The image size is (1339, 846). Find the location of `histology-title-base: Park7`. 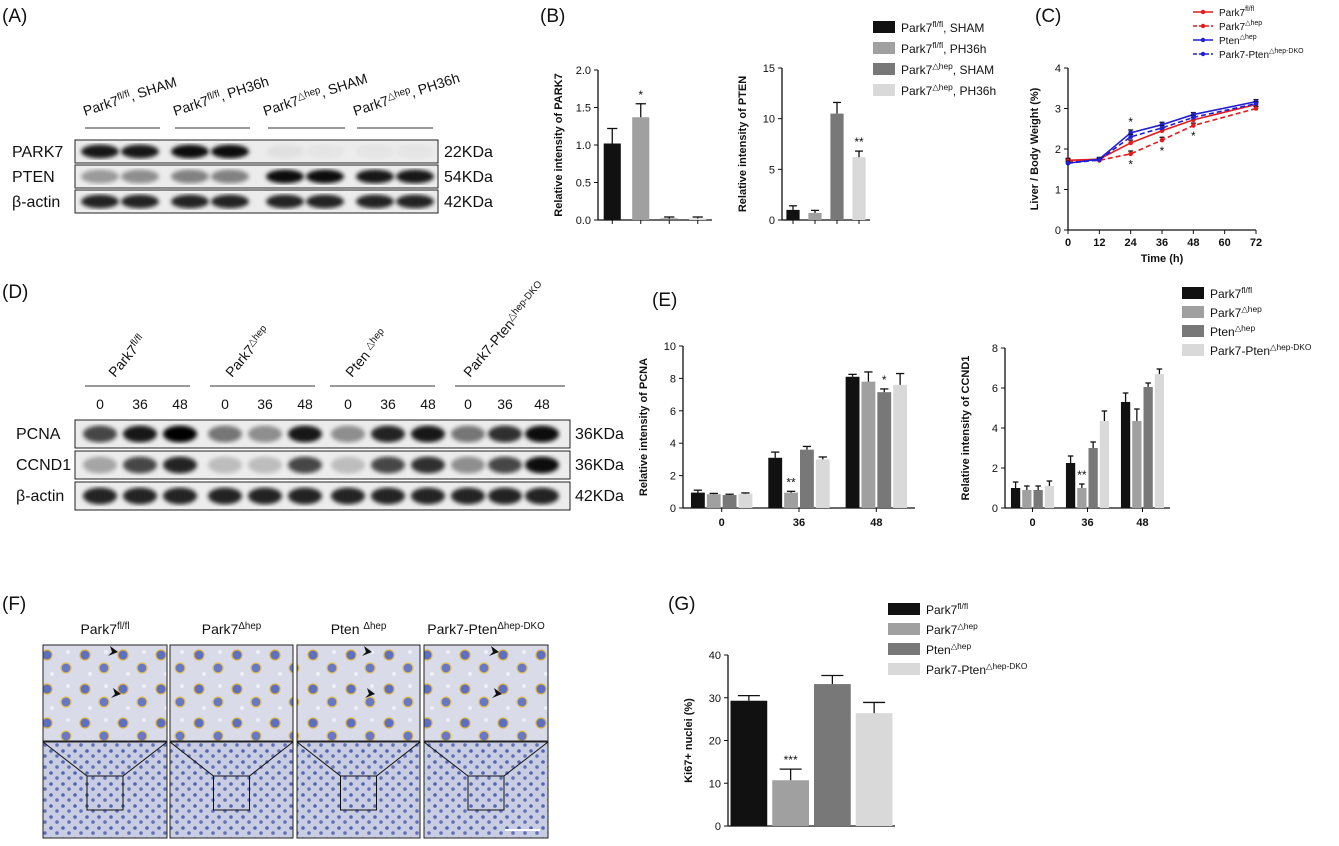

histology-title-base: Park7 is located at coordinates (220, 629).